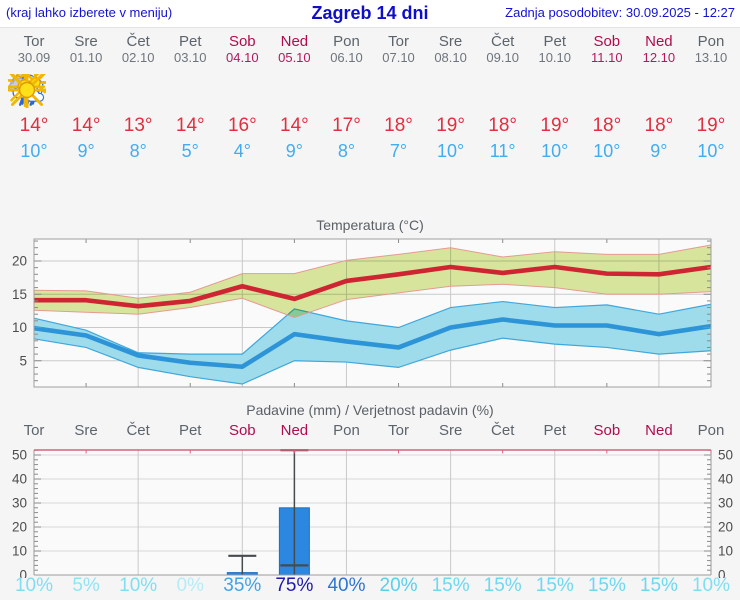  I want to click on precip-y-tick-label: 0, so click(23, 573).